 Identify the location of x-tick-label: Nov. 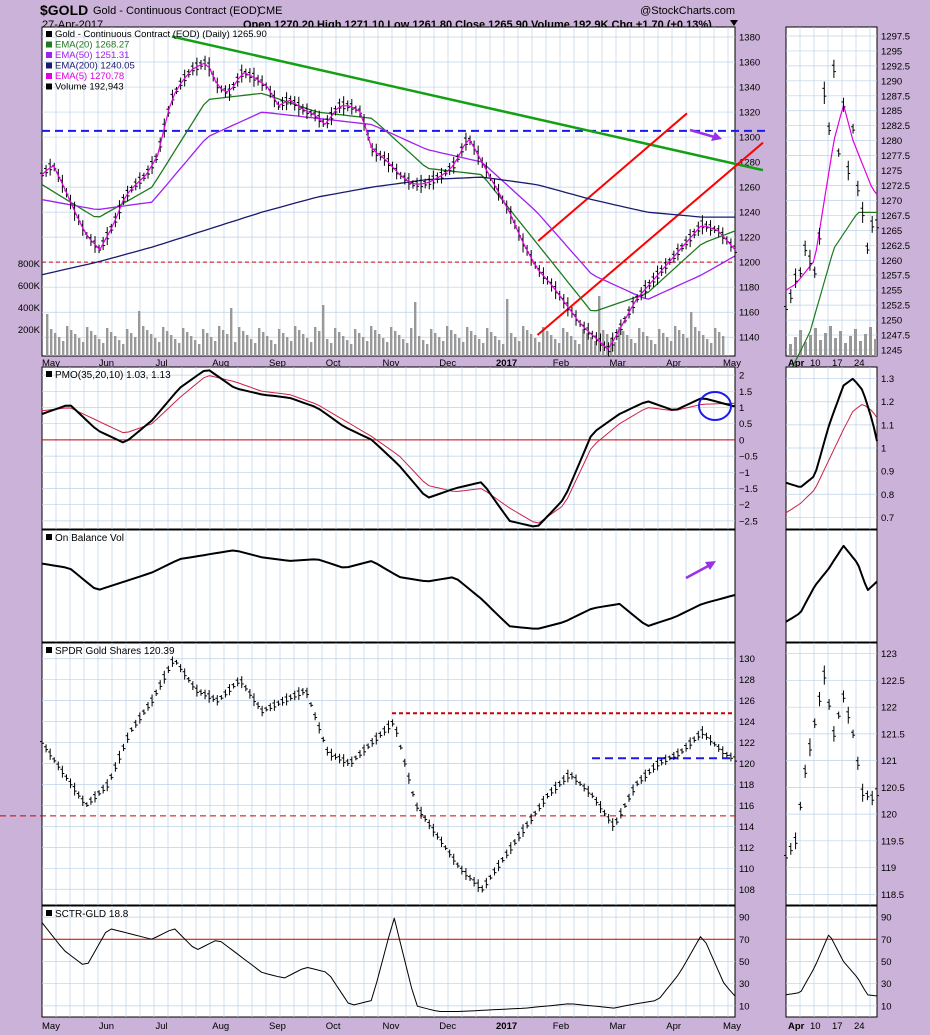
(391, 363).